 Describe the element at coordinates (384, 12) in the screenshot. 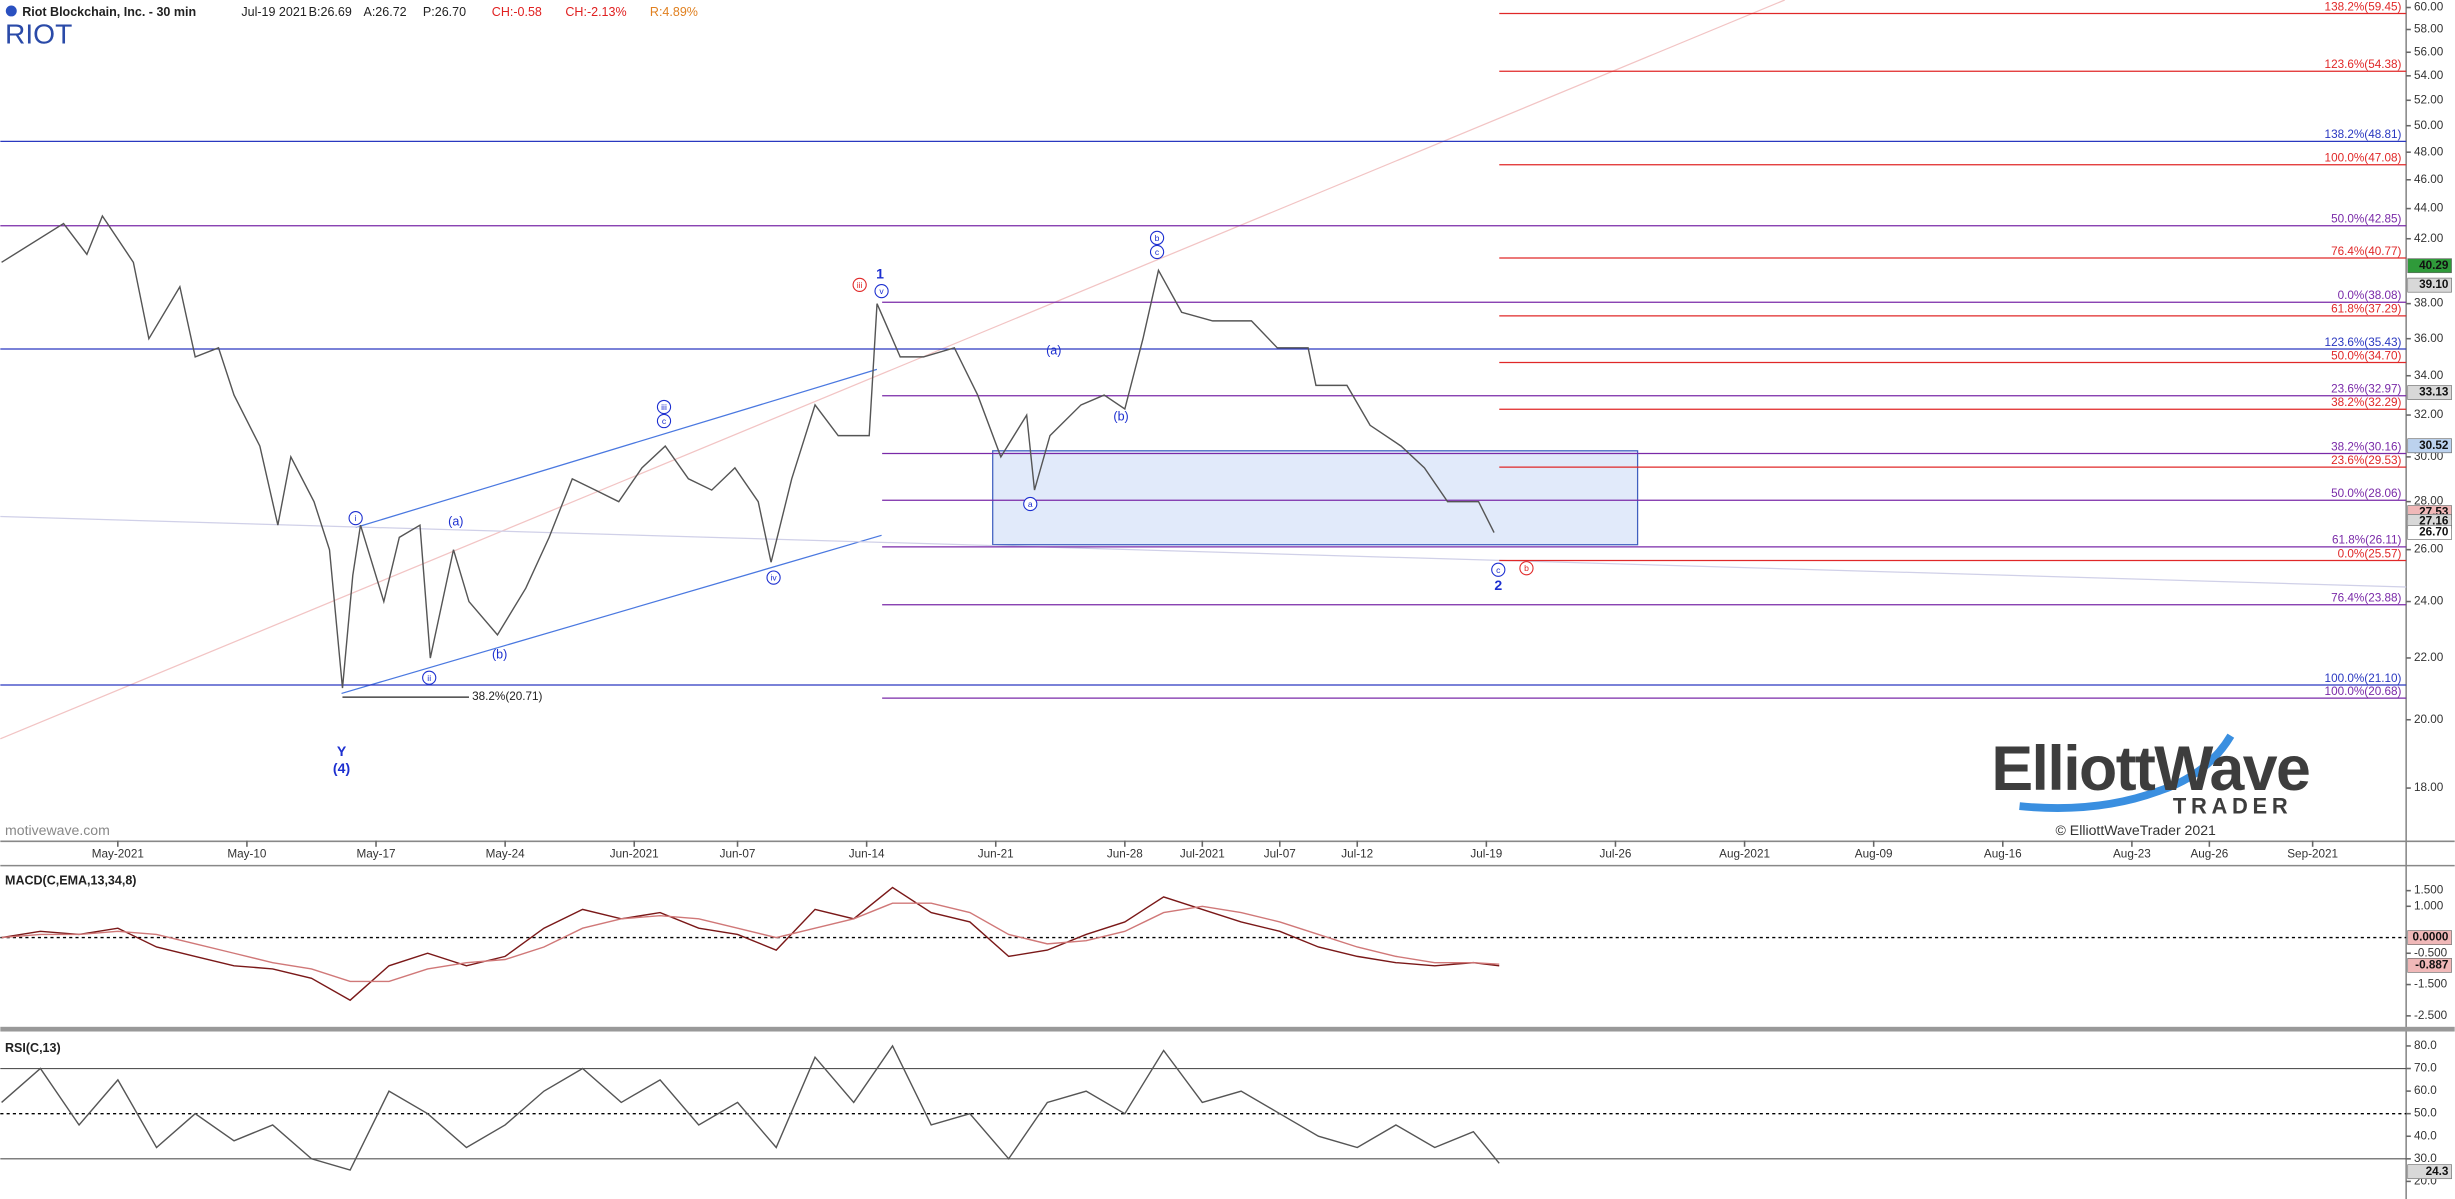

I see `quote-ask: A:26.72` at that location.